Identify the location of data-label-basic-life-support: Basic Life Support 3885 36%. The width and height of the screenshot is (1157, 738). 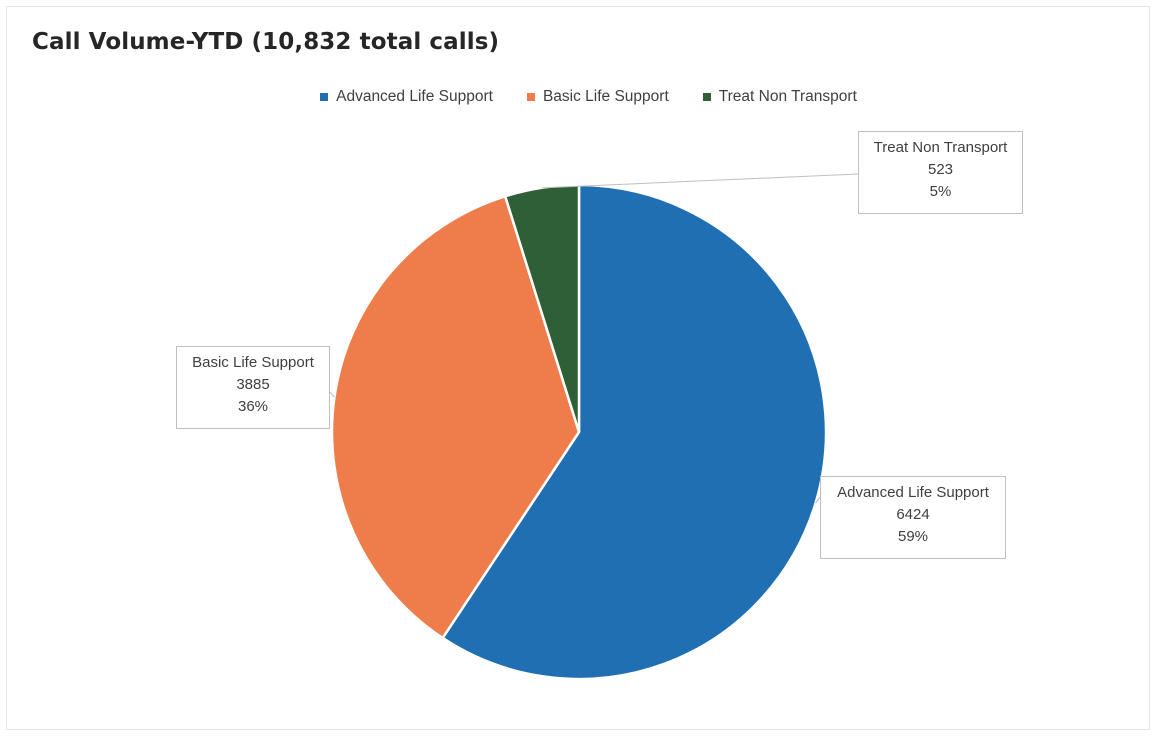
(253, 387).